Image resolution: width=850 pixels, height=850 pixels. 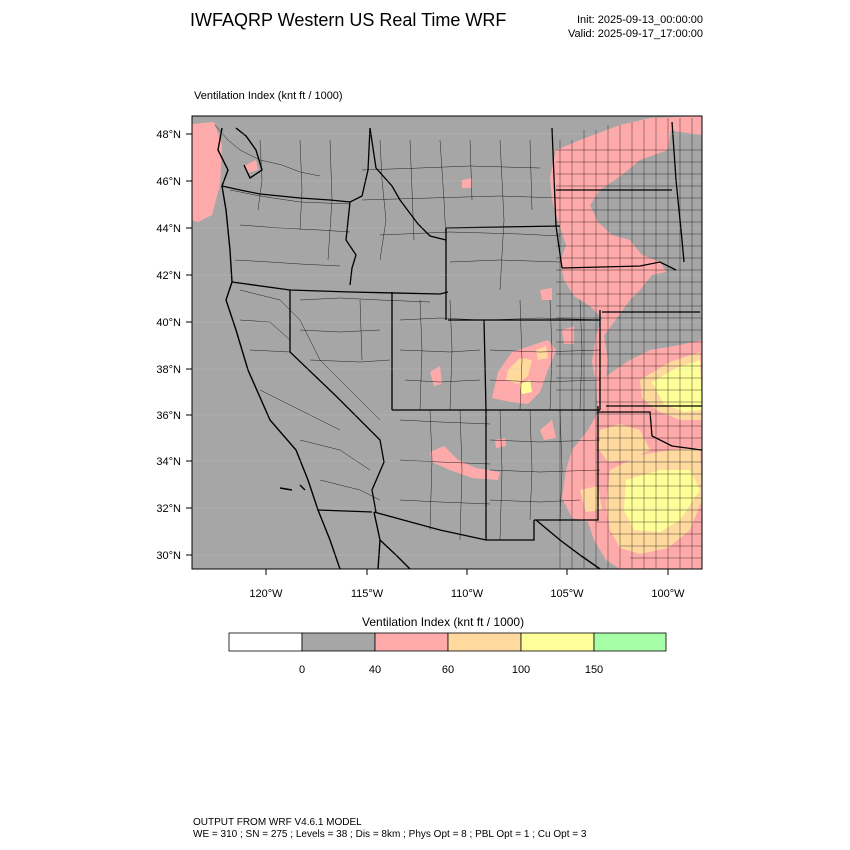 I want to click on lat-label: 36°N, so click(x=168, y=416).